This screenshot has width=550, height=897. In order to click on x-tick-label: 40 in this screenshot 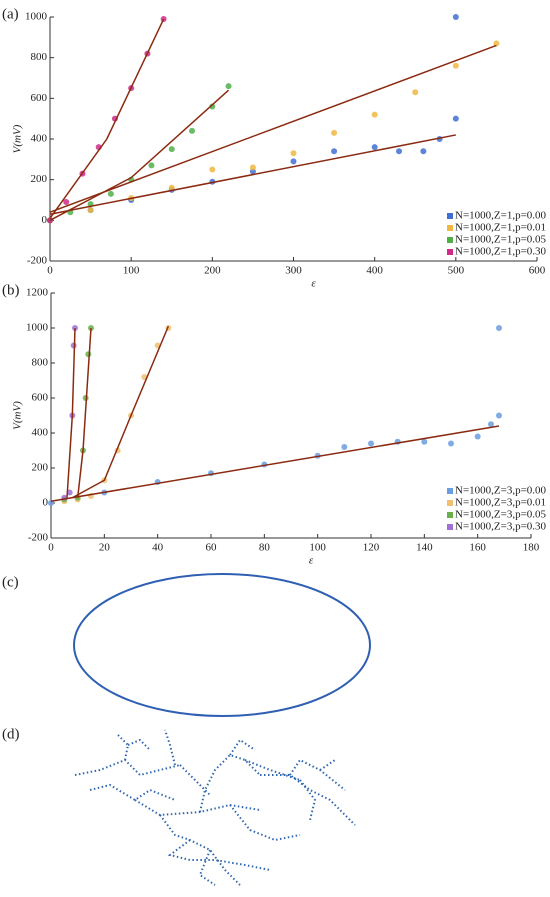, I will do `click(158, 548)`.